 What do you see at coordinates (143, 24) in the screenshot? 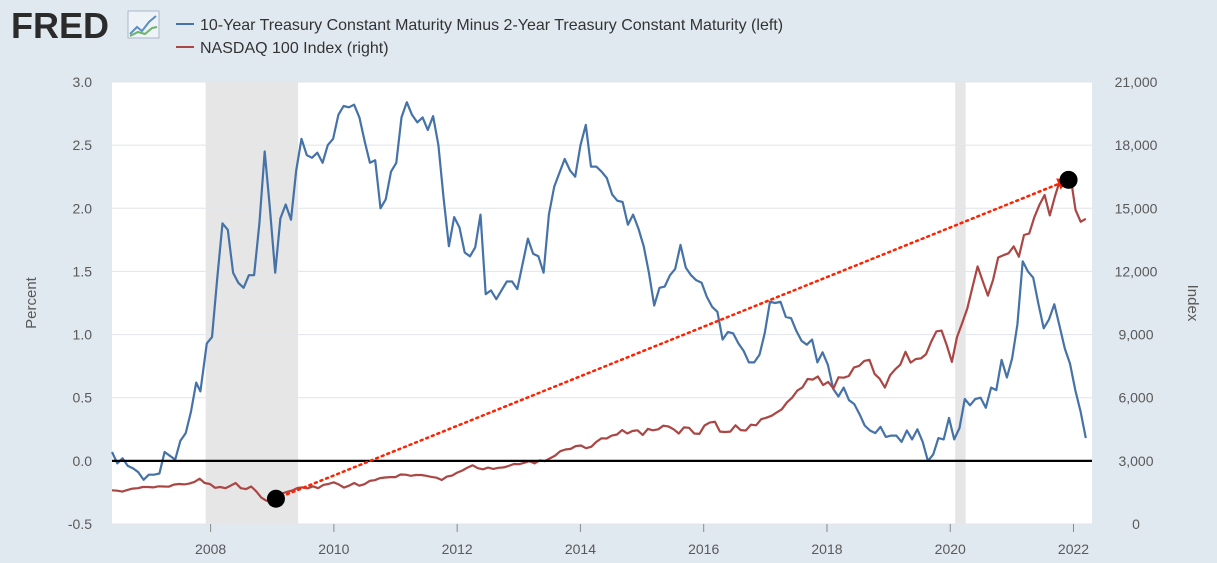
I see `line-chart-icon` at bounding box center [143, 24].